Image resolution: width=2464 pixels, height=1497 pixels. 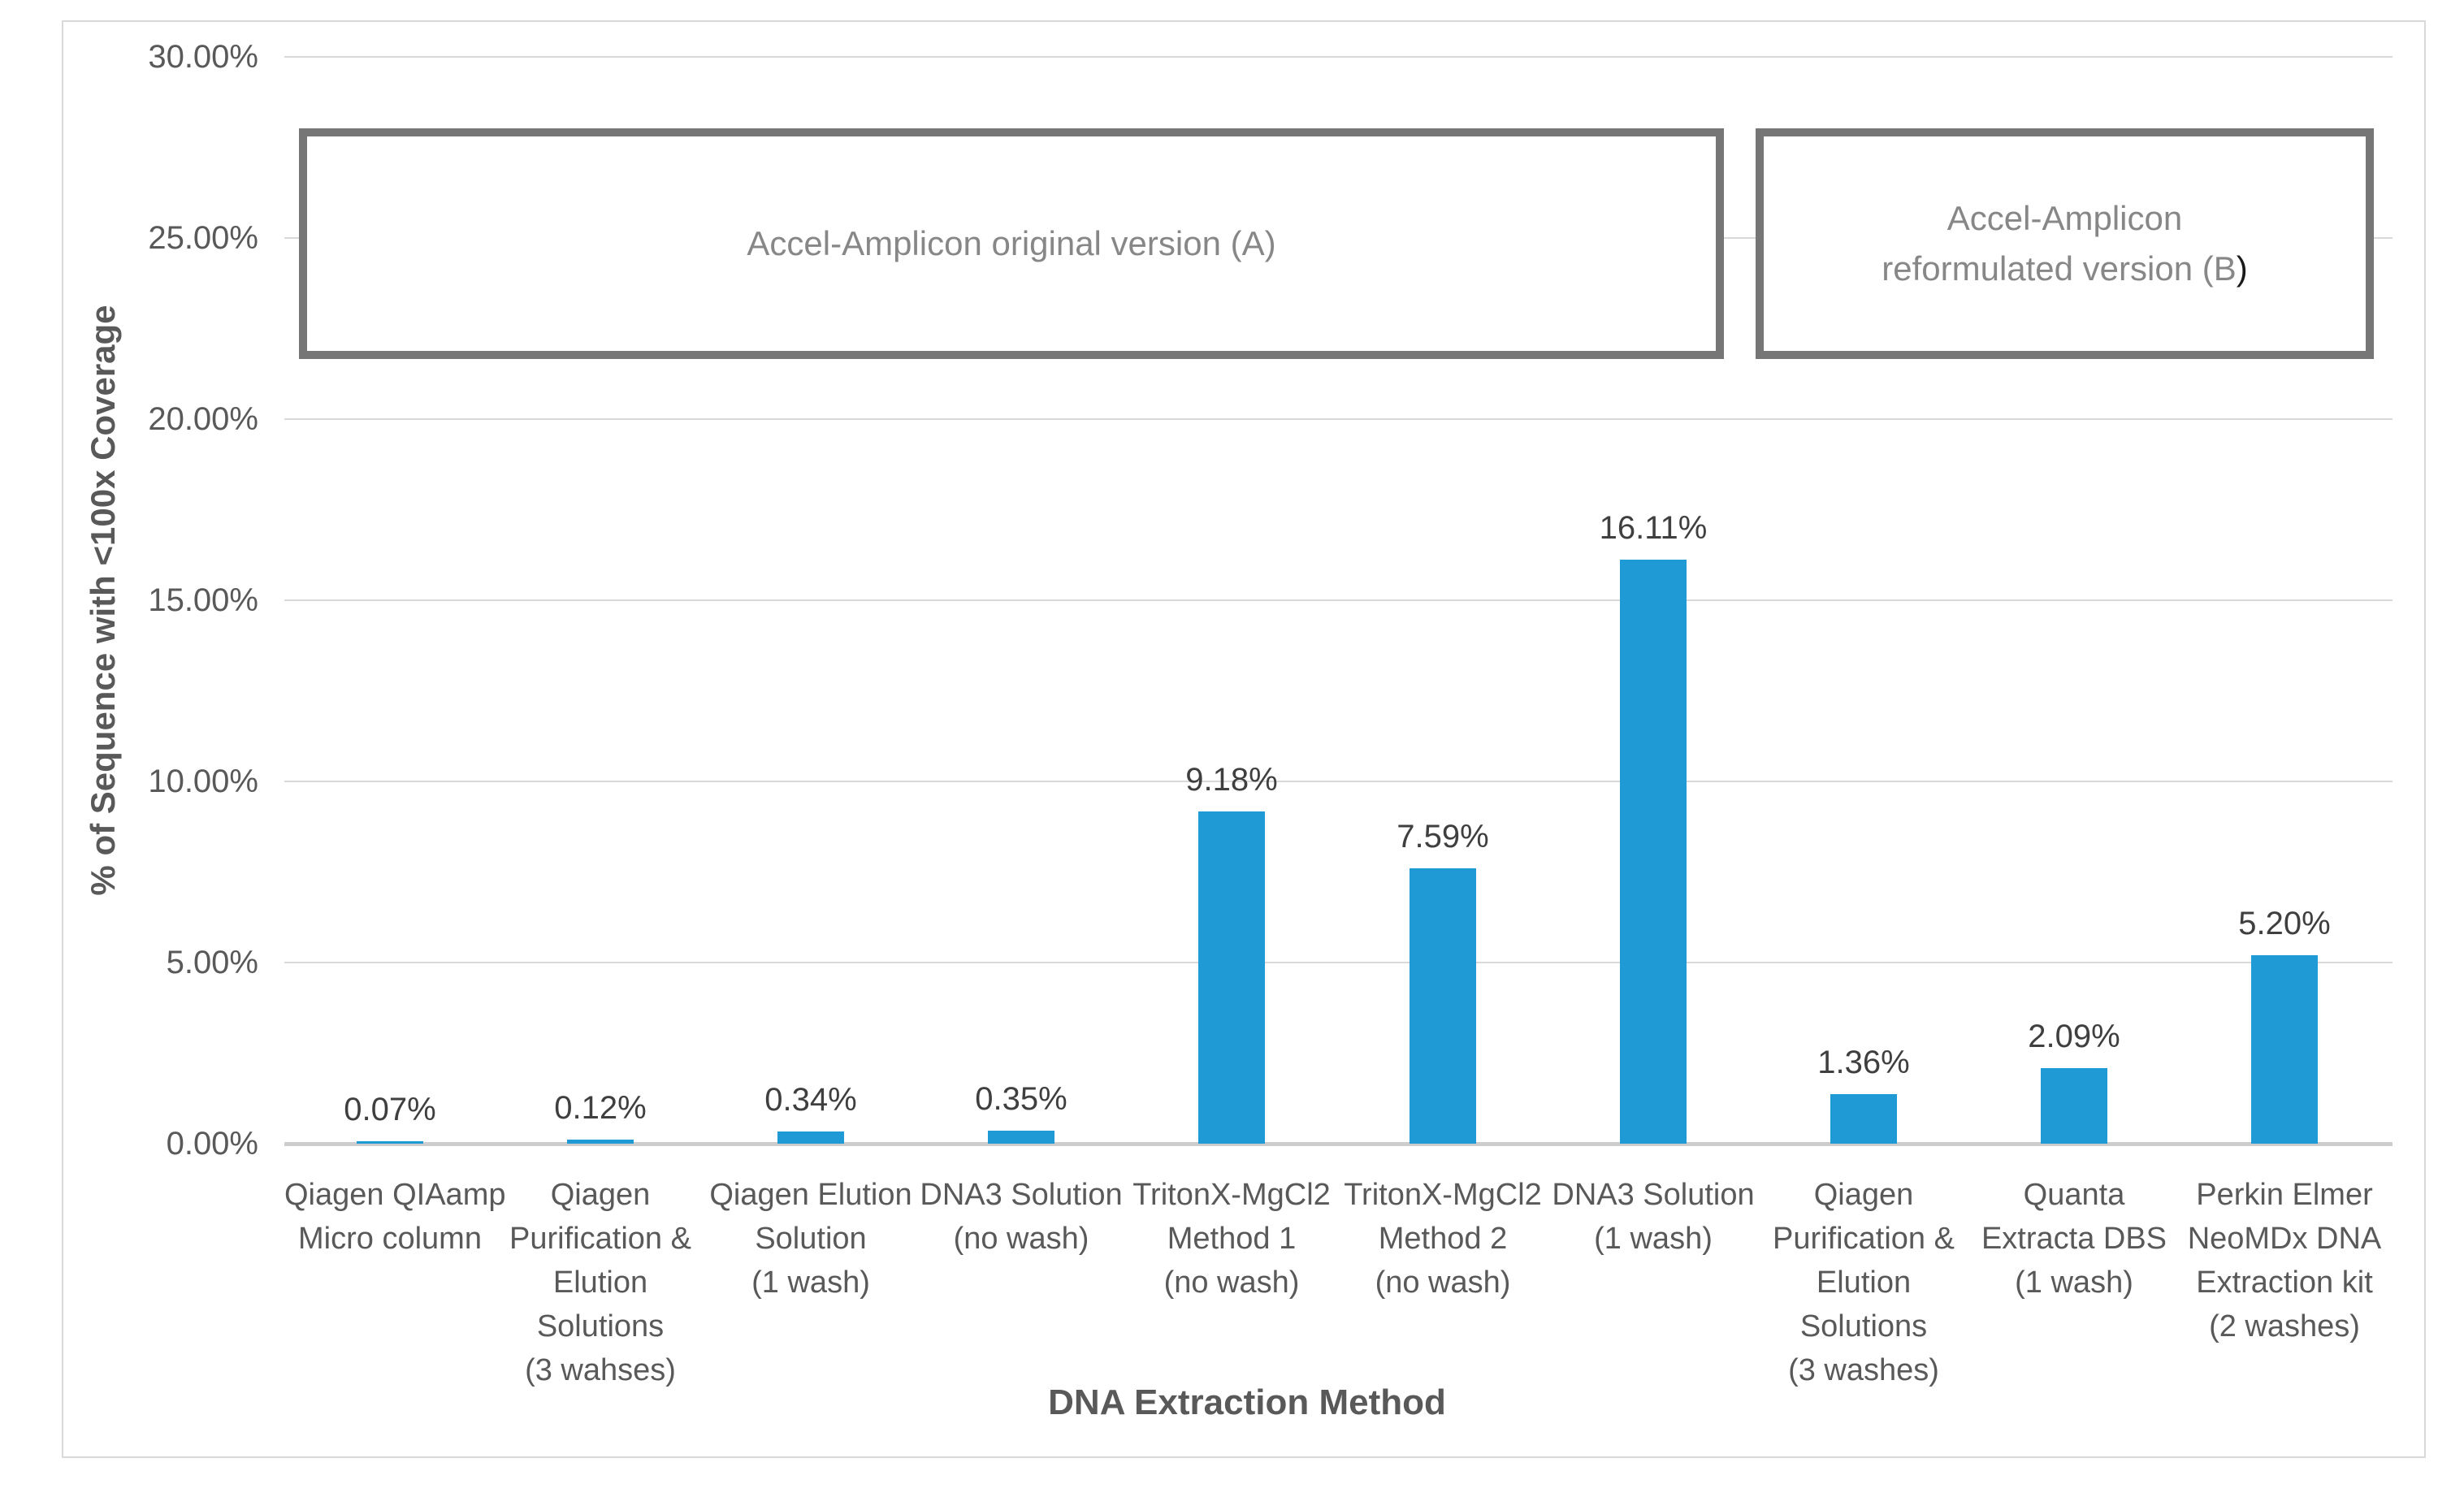 What do you see at coordinates (203, 600) in the screenshot?
I see `y-tick-label: 15.00%` at bounding box center [203, 600].